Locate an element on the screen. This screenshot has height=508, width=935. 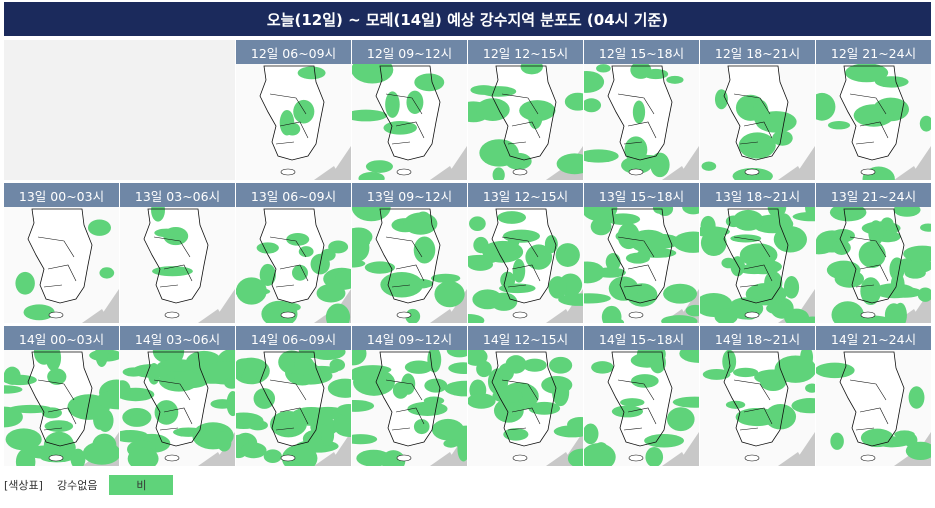
map-panel: 13일 15~18시 is located at coordinates (641, 253).